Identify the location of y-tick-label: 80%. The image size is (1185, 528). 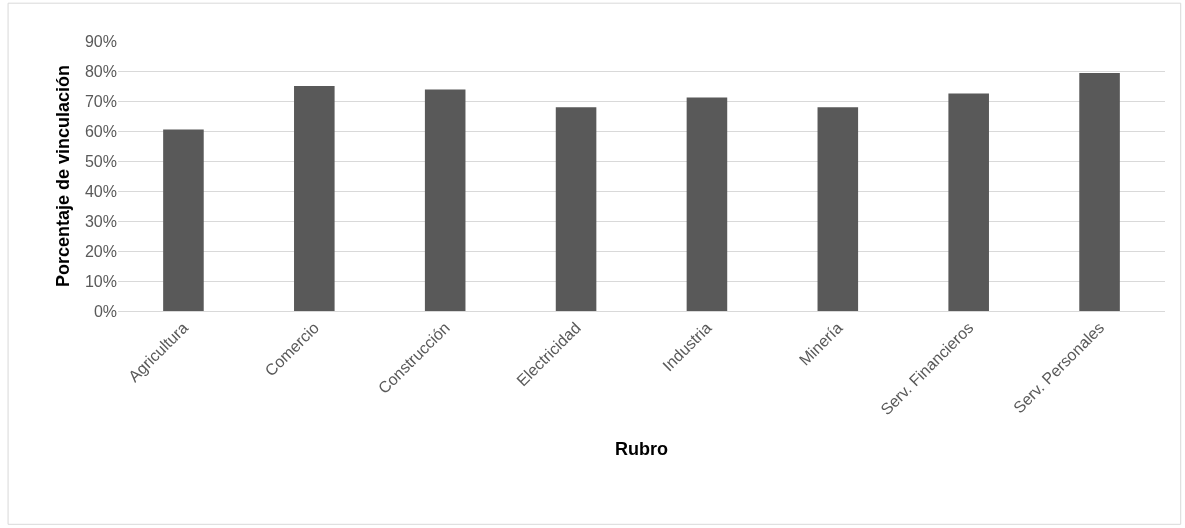
(100, 71).